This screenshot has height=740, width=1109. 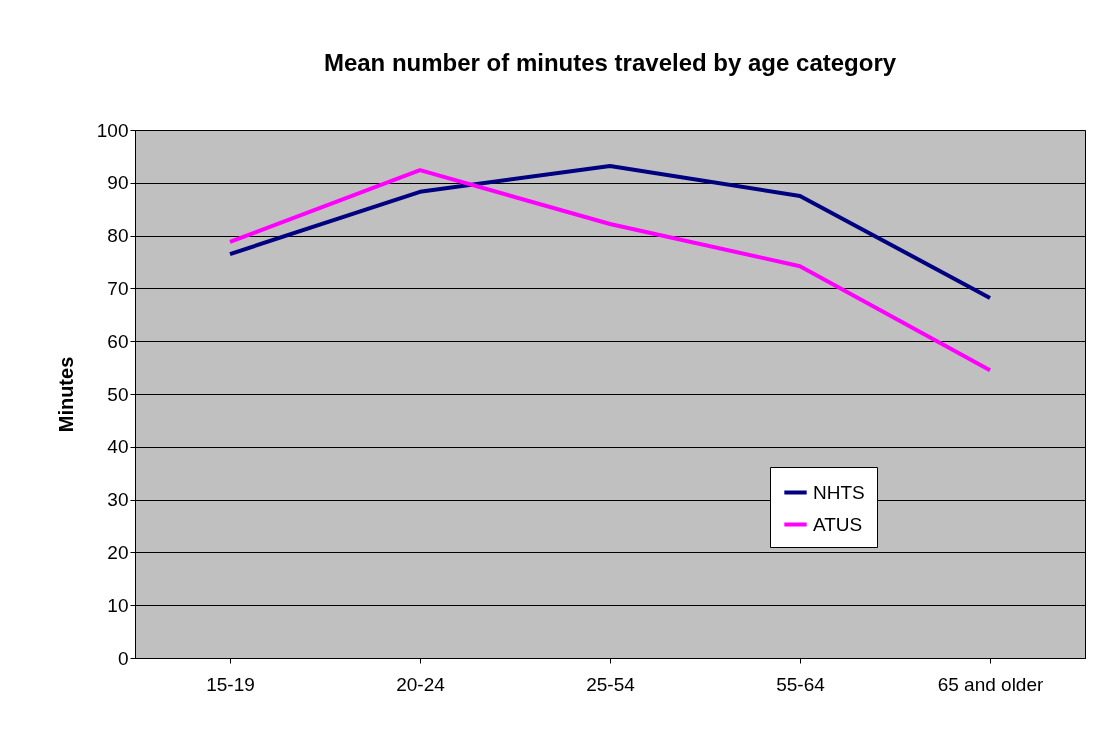 What do you see at coordinates (118, 605) in the screenshot?
I see `y-tick-label: 10` at bounding box center [118, 605].